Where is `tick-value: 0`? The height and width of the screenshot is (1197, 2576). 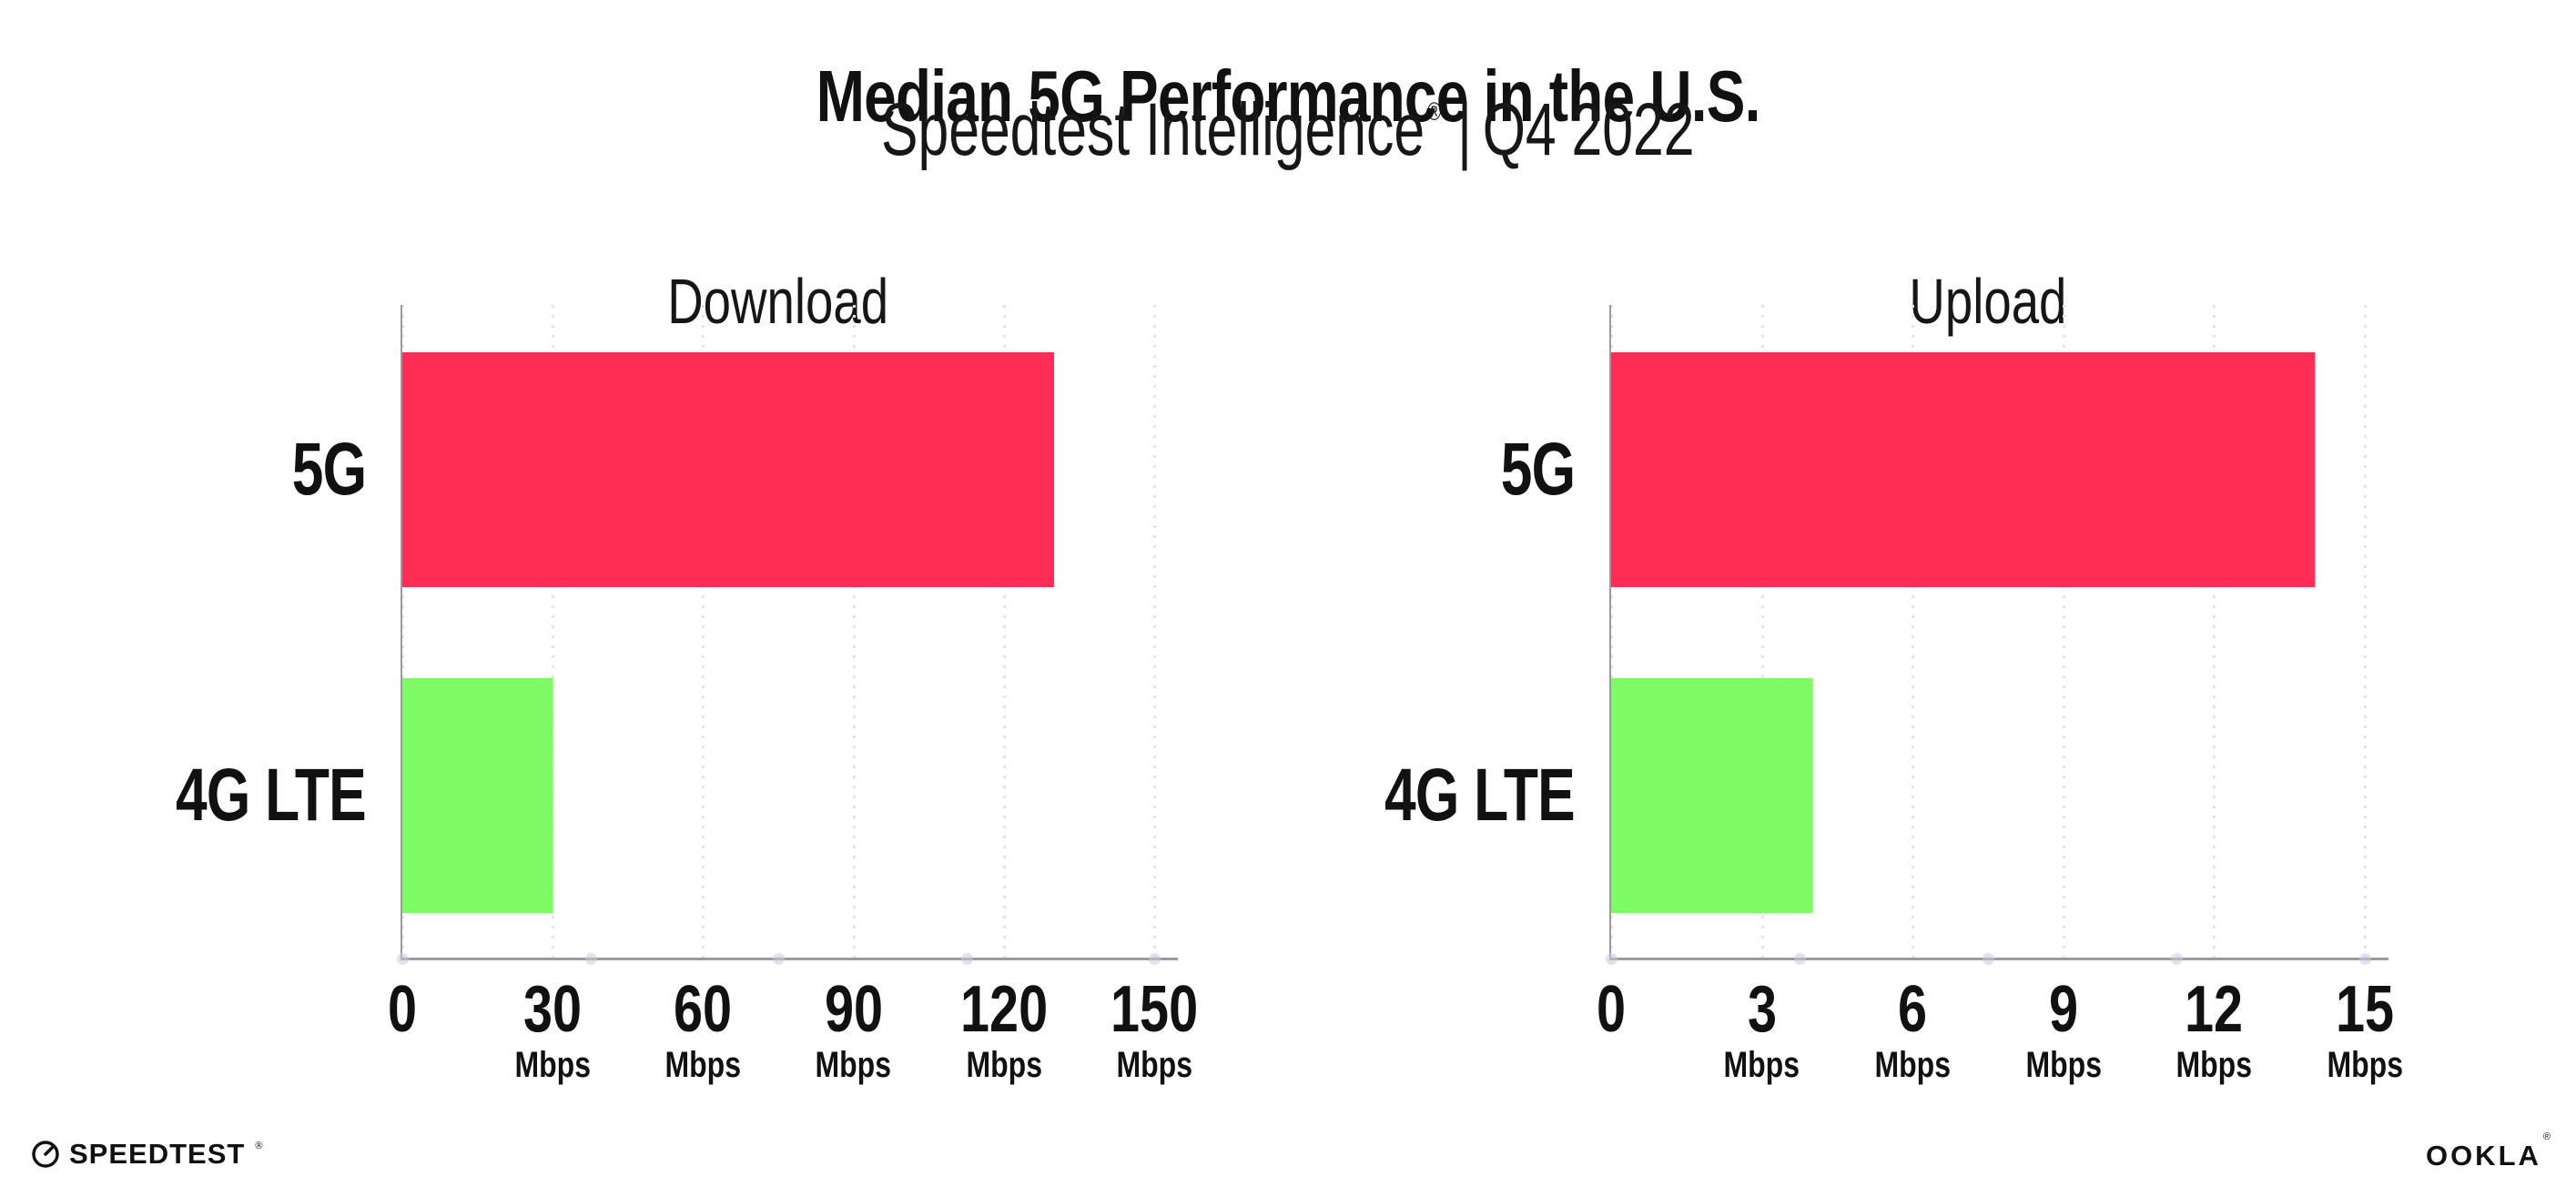 tick-value: 0 is located at coordinates (402, 1010).